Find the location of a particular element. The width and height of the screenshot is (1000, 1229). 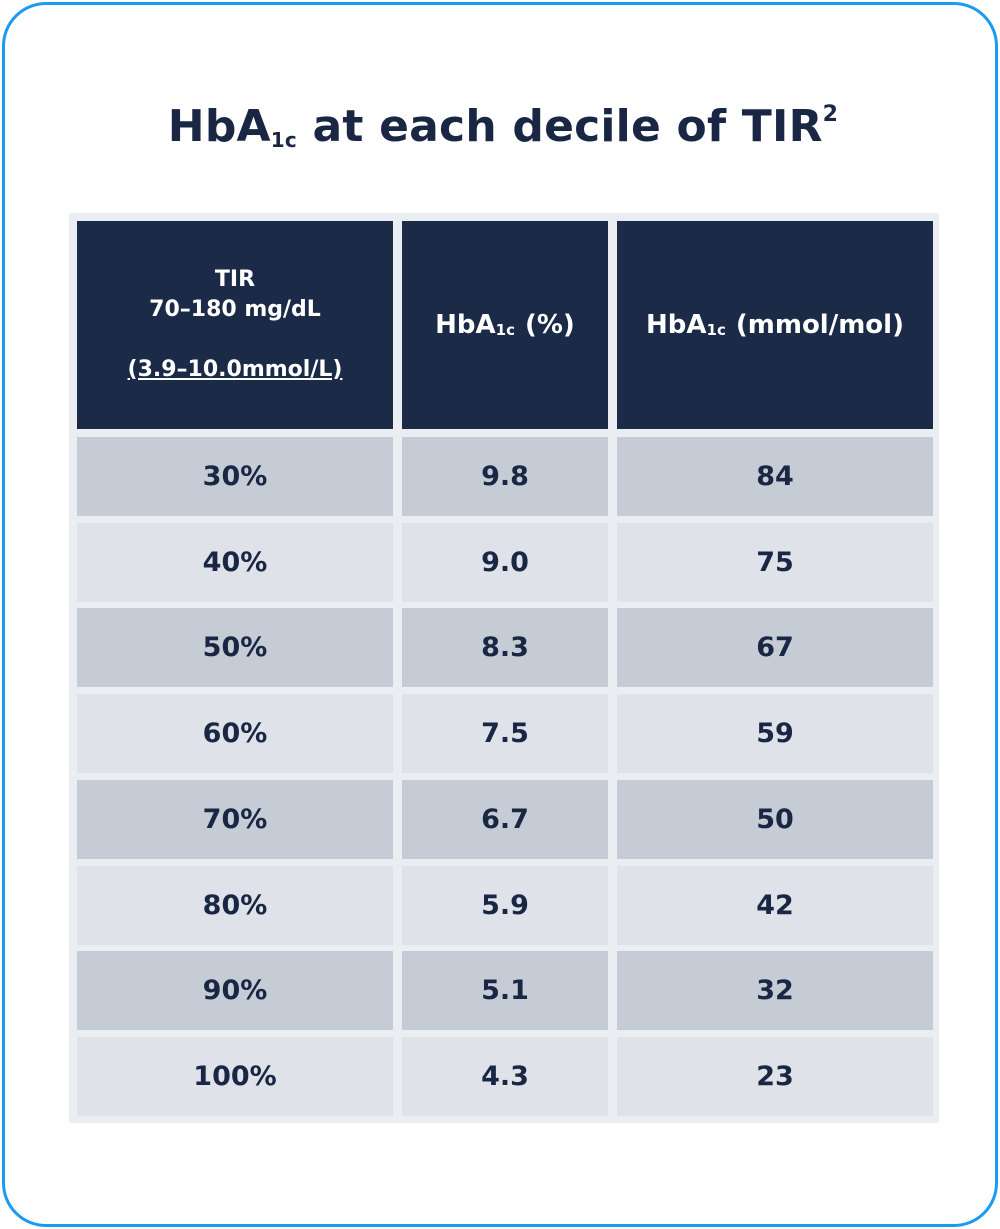

header-hba1c-percent: HbA 1c (%) is located at coordinates (505, 325).